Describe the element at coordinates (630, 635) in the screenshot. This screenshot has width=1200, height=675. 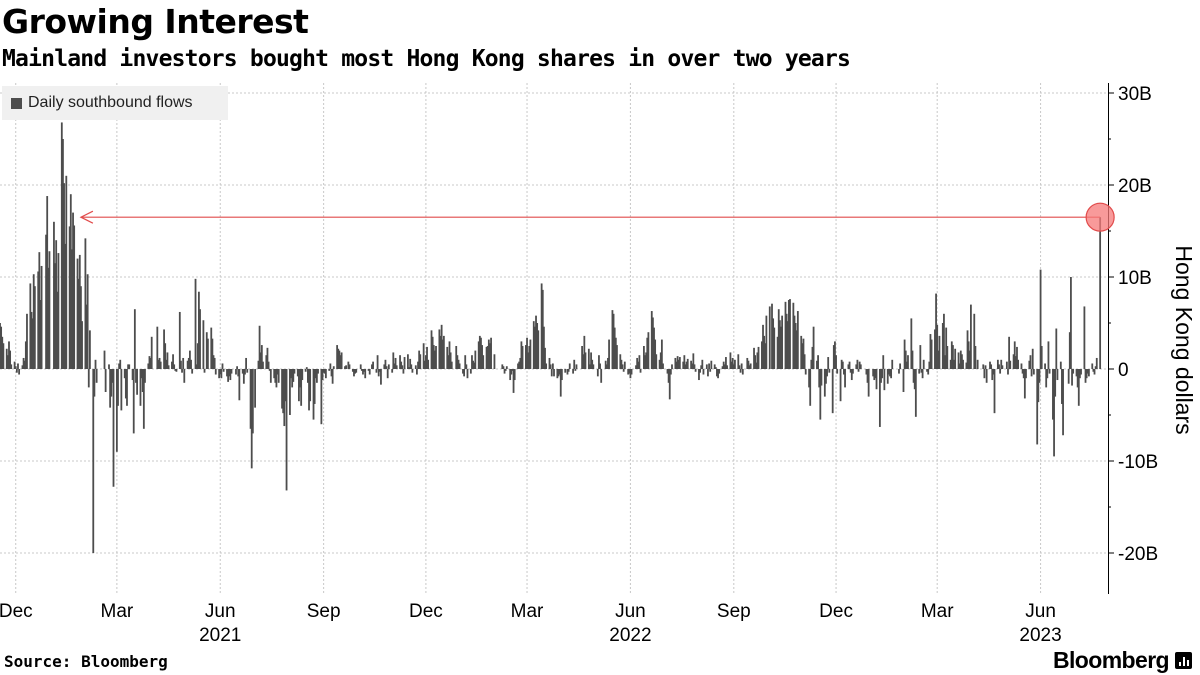
I see `year-label: 2022` at that location.